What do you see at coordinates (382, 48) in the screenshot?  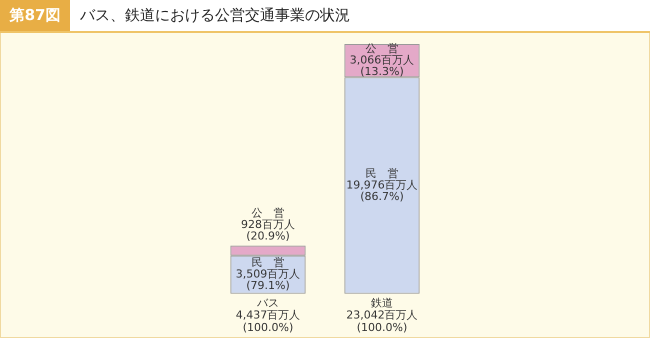 I see `series-label: 公 営` at bounding box center [382, 48].